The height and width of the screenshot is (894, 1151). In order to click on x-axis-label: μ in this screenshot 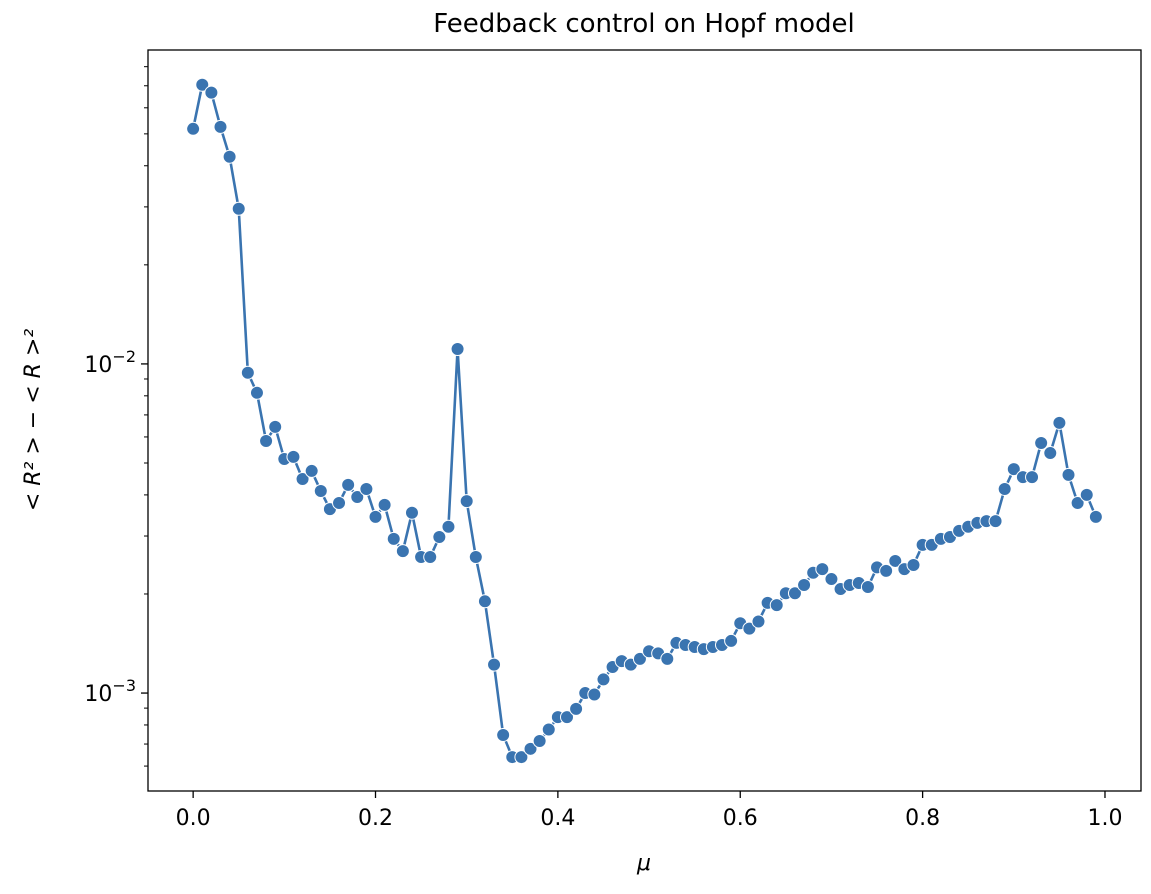, I will do `click(643, 863)`.